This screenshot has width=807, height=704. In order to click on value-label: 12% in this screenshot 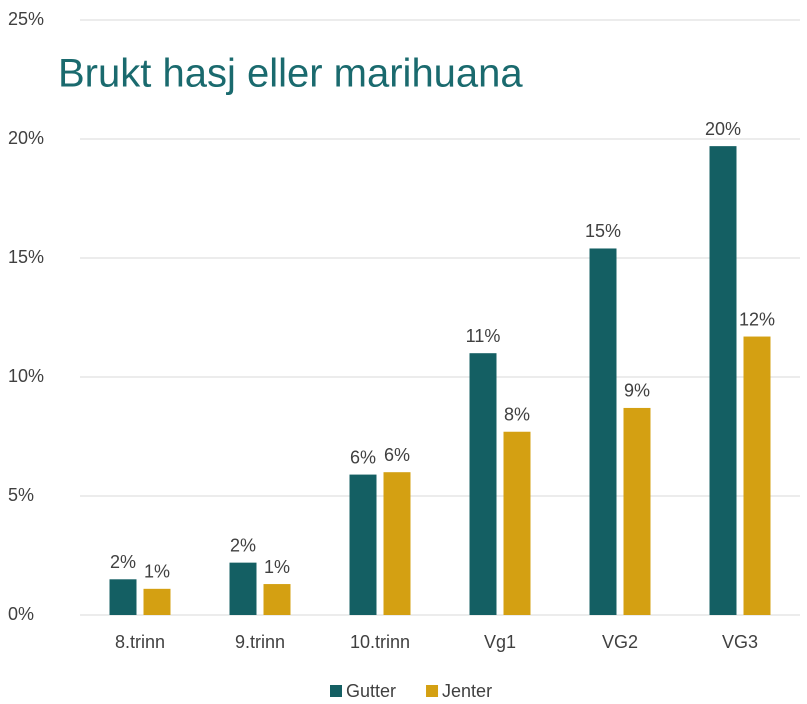, I will do `click(757, 319)`.